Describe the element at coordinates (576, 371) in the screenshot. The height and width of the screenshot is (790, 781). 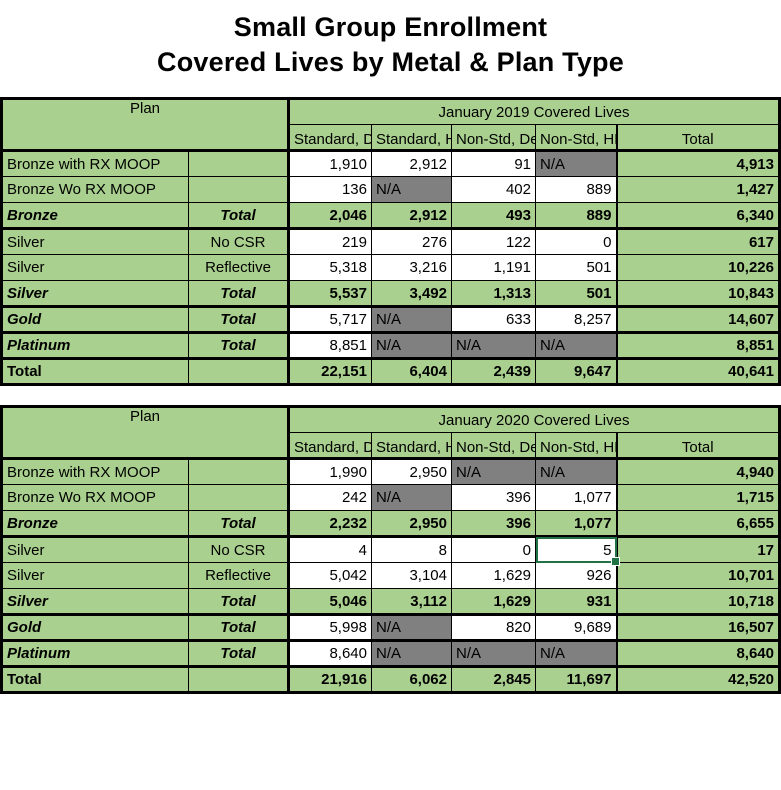
I see `value-cell: 9,647` at that location.